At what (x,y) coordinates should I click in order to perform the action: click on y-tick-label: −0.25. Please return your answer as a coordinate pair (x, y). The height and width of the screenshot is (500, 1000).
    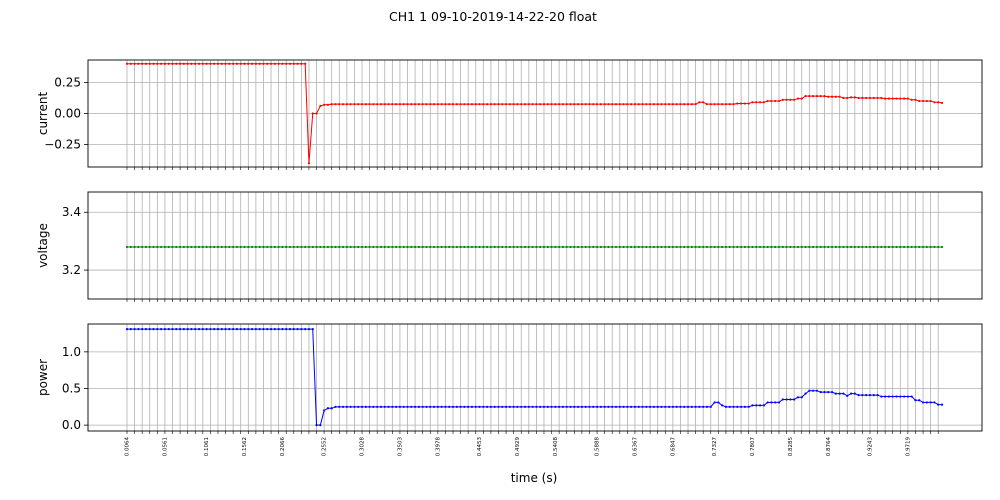
    Looking at the image, I should click on (62, 145).